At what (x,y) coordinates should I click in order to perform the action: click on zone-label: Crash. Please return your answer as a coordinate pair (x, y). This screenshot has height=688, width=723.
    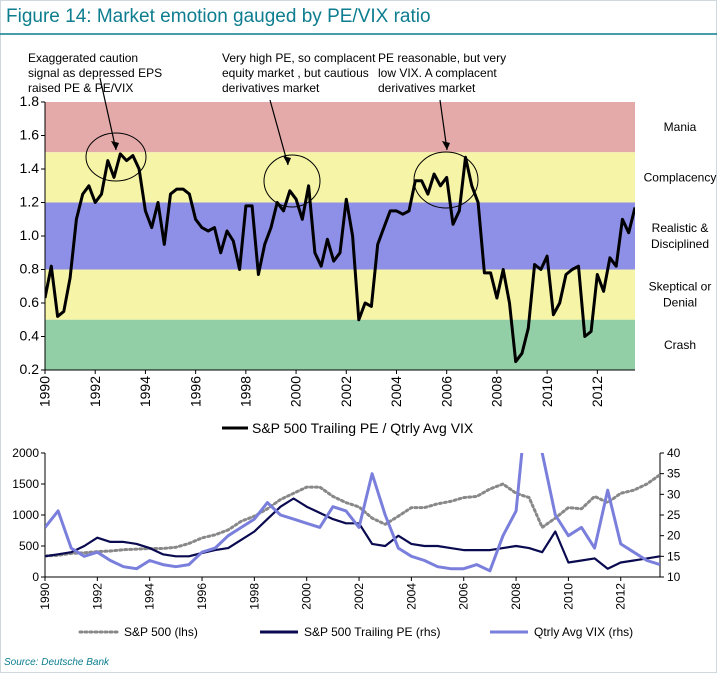
    Looking at the image, I should click on (680, 345).